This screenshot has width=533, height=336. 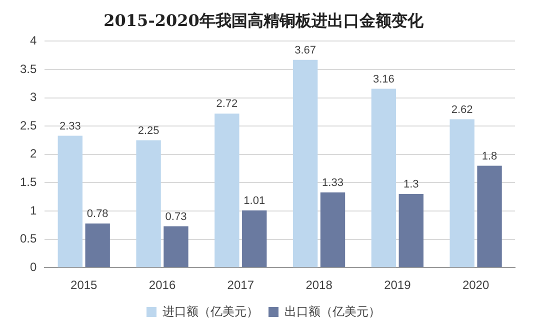 I want to click on x-tick-label: 2019, so click(x=398, y=285).